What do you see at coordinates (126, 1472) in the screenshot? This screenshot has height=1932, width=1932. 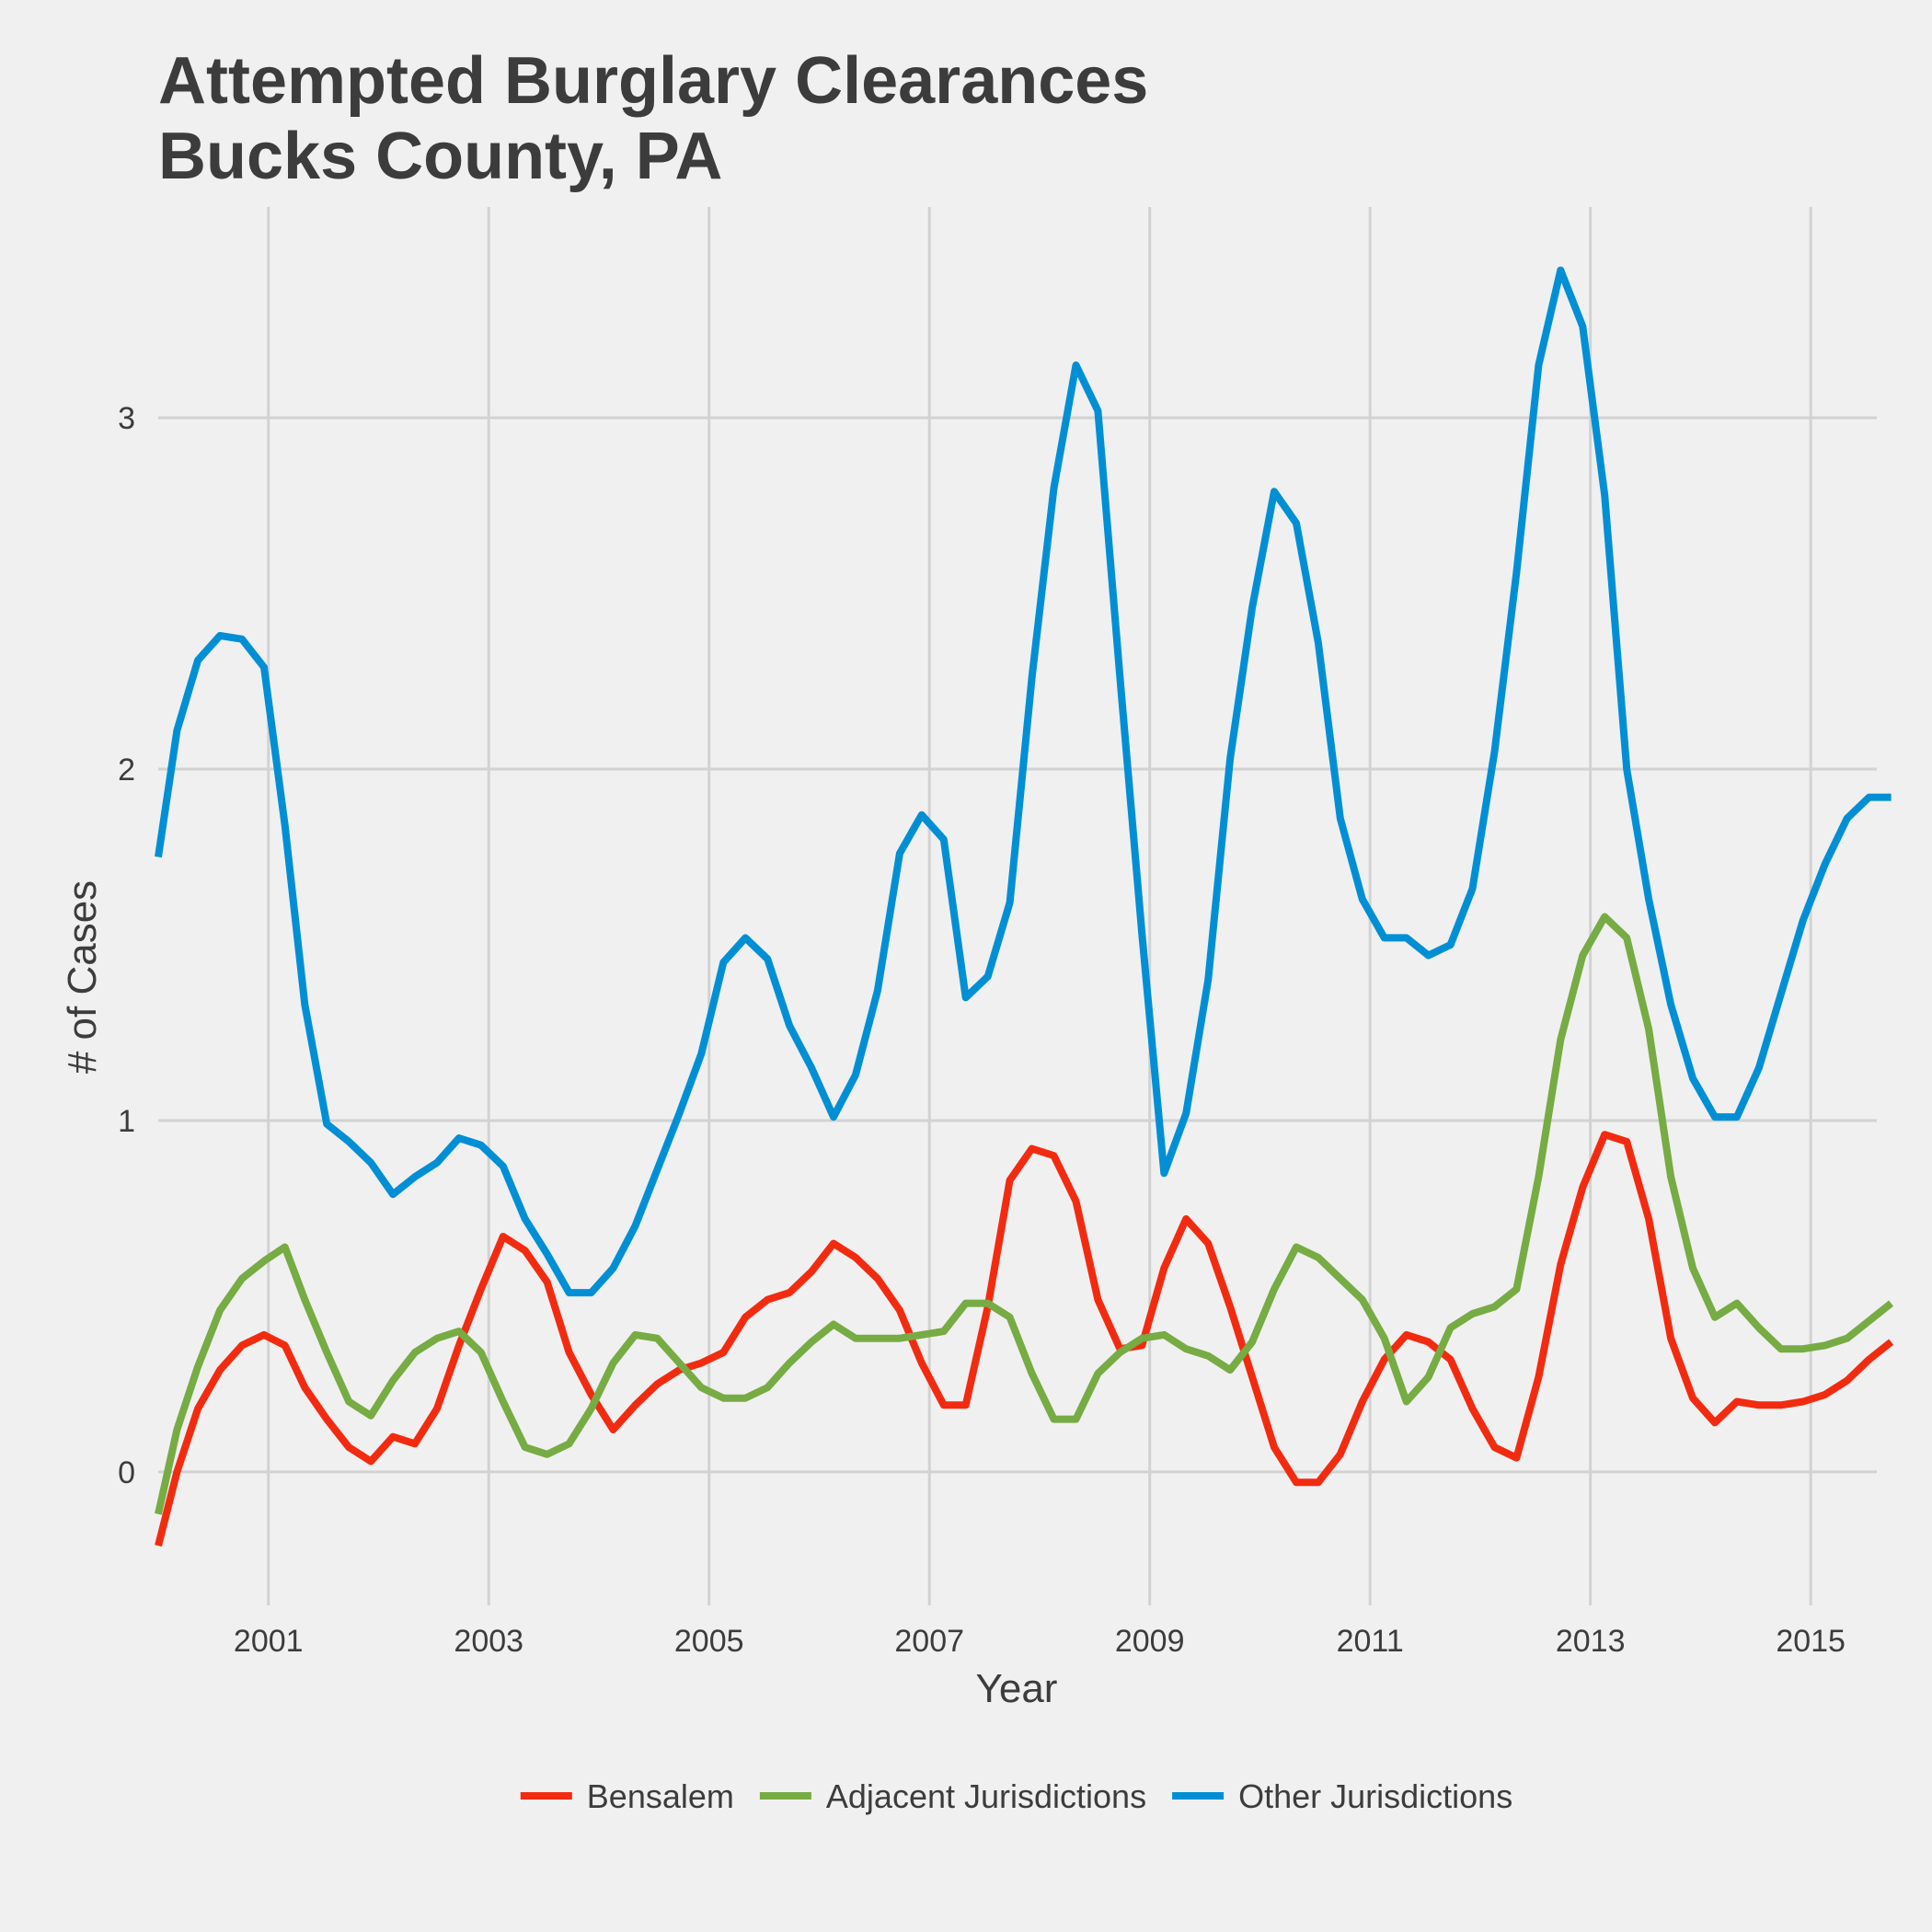 I see `y-tick-label-0: 0` at bounding box center [126, 1472].